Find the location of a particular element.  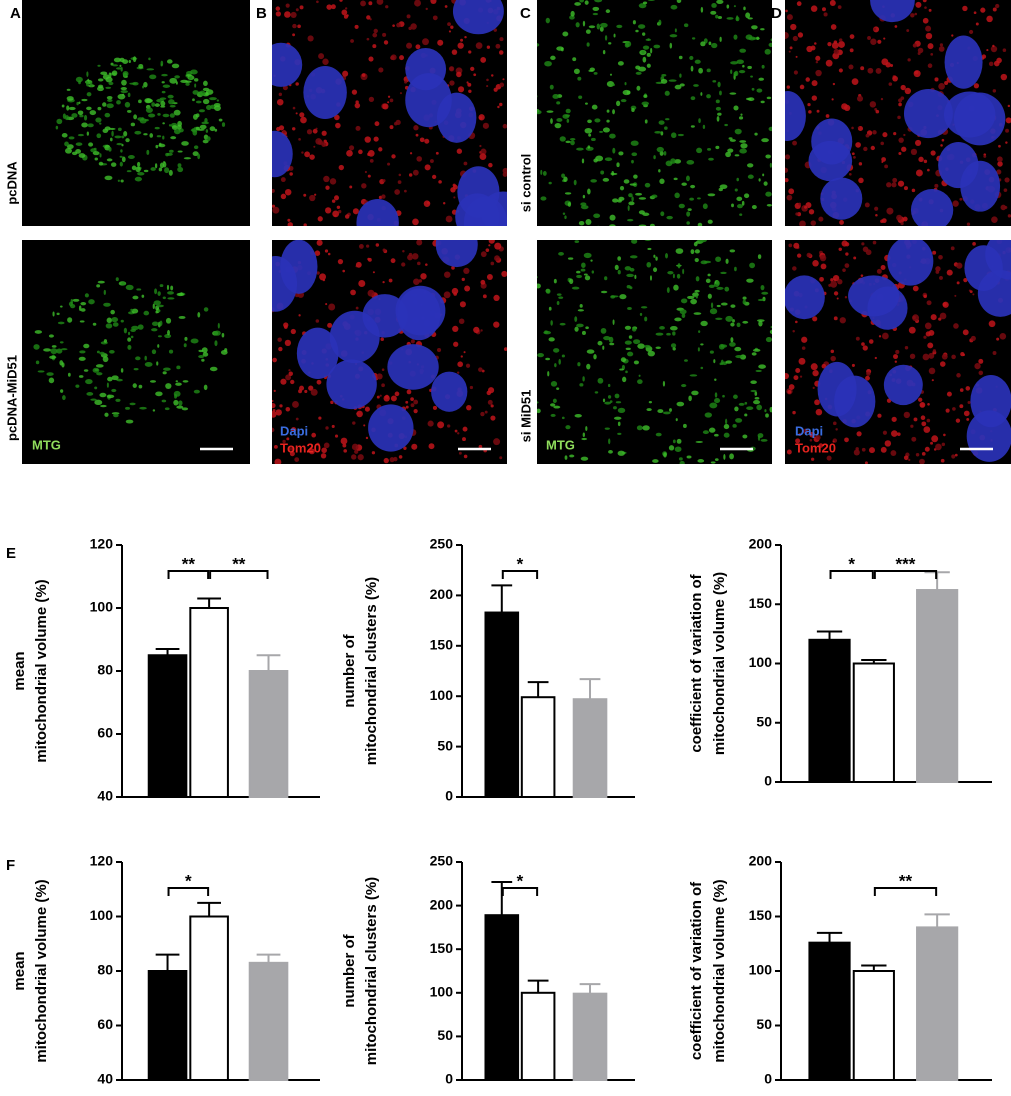

panel-label: E is located at coordinates (11, 553).